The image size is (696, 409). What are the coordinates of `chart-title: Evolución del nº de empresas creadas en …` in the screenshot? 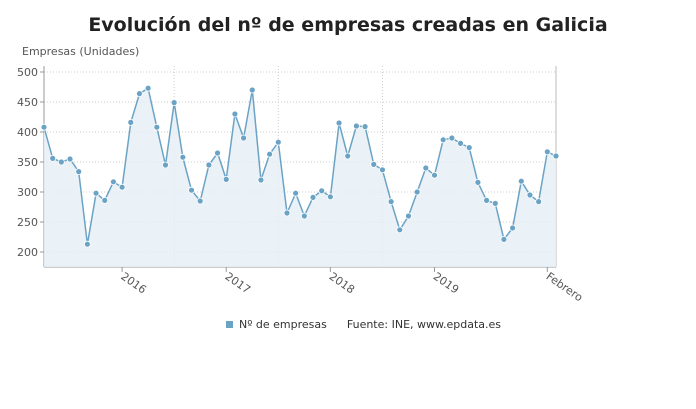 It's located at (348, 25).